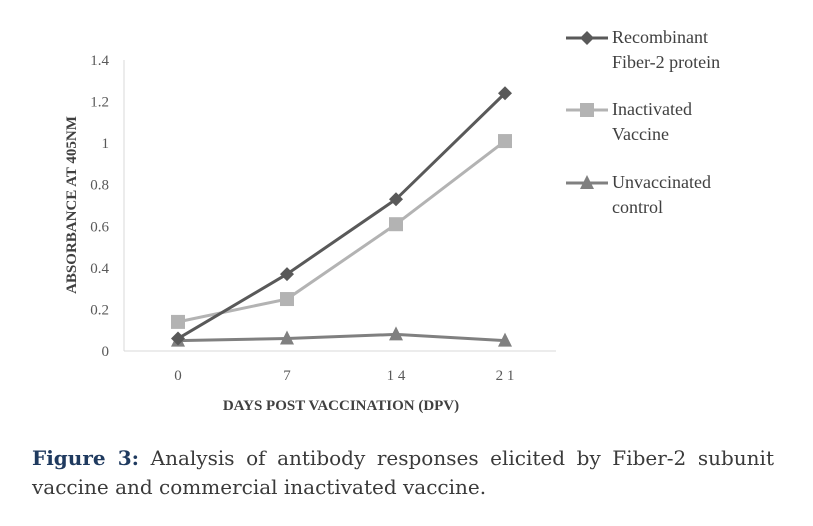  What do you see at coordinates (99, 310) in the screenshot?
I see `y-tick-label: 0.2` at bounding box center [99, 310].